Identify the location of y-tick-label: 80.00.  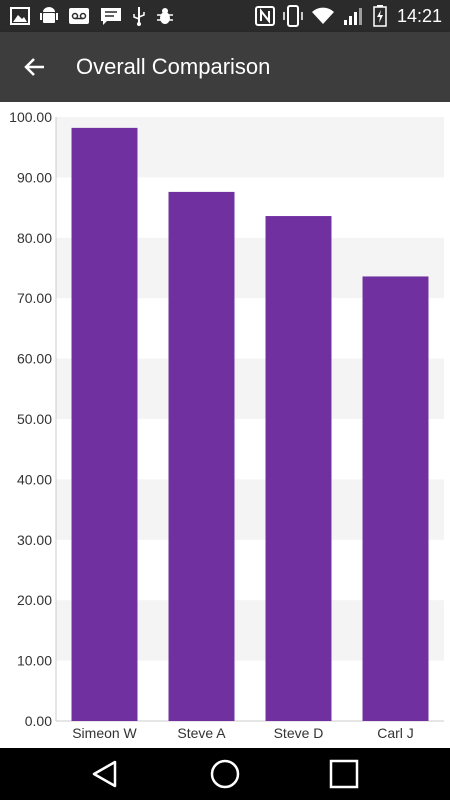
(34, 238).